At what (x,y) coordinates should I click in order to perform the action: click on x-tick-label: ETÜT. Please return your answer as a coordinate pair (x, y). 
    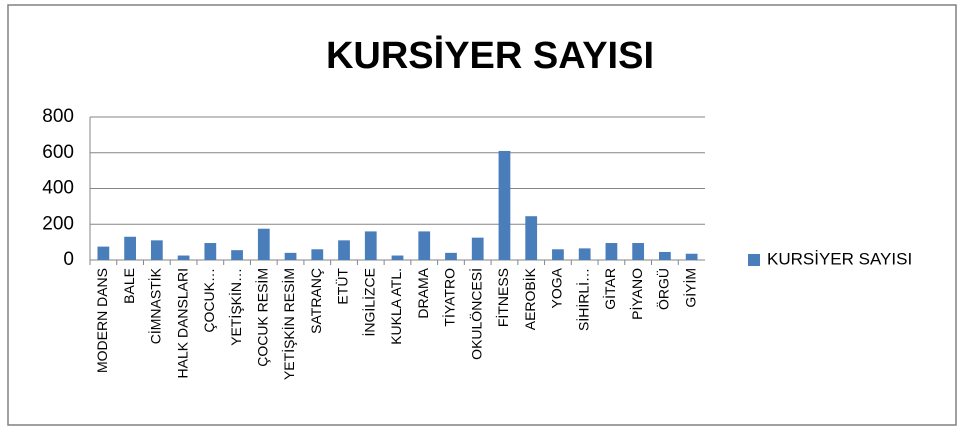
    Looking at the image, I should click on (342, 286).